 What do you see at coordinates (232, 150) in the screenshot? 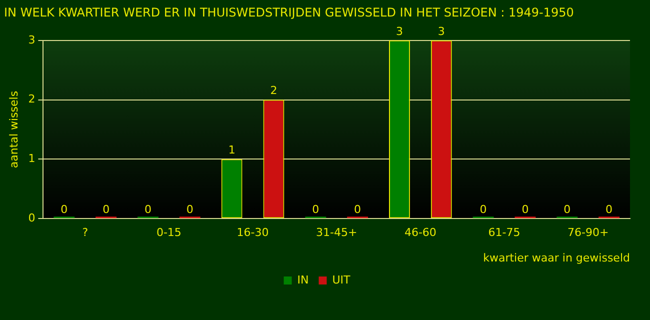
I see `data-label: 1` at bounding box center [232, 150].